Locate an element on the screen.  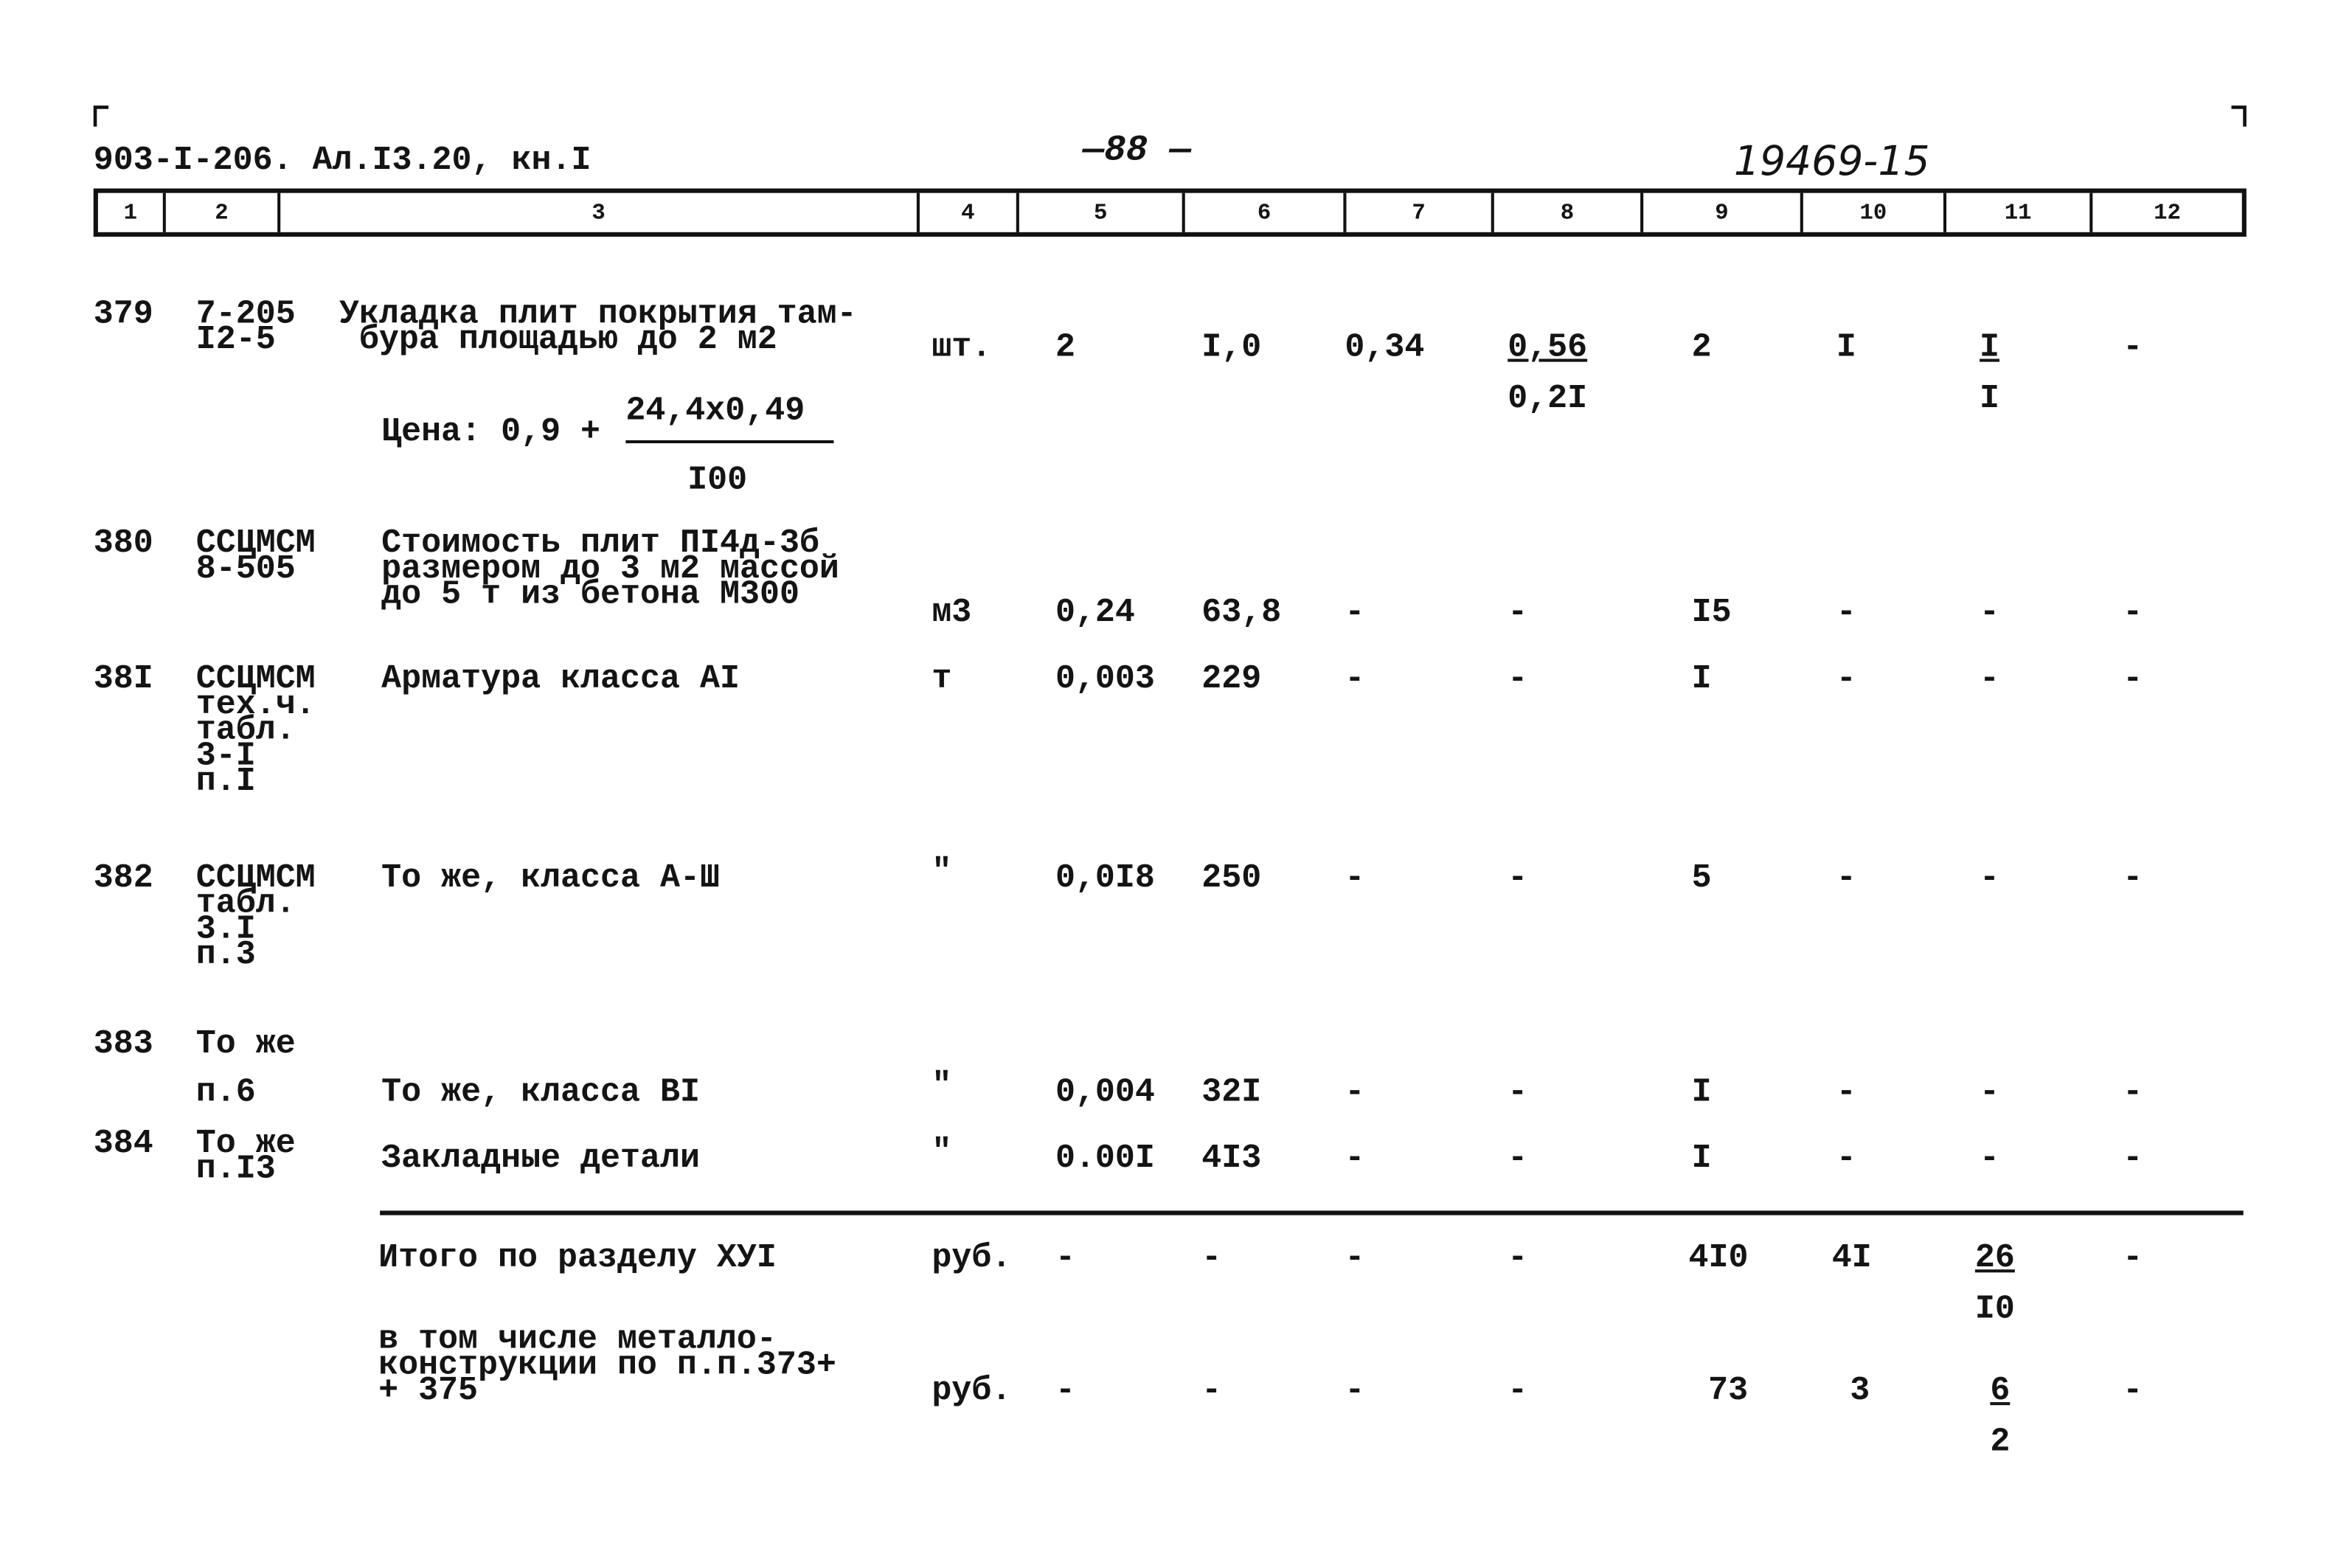
cell-11-bottom: 2 is located at coordinates (2000, 1442).